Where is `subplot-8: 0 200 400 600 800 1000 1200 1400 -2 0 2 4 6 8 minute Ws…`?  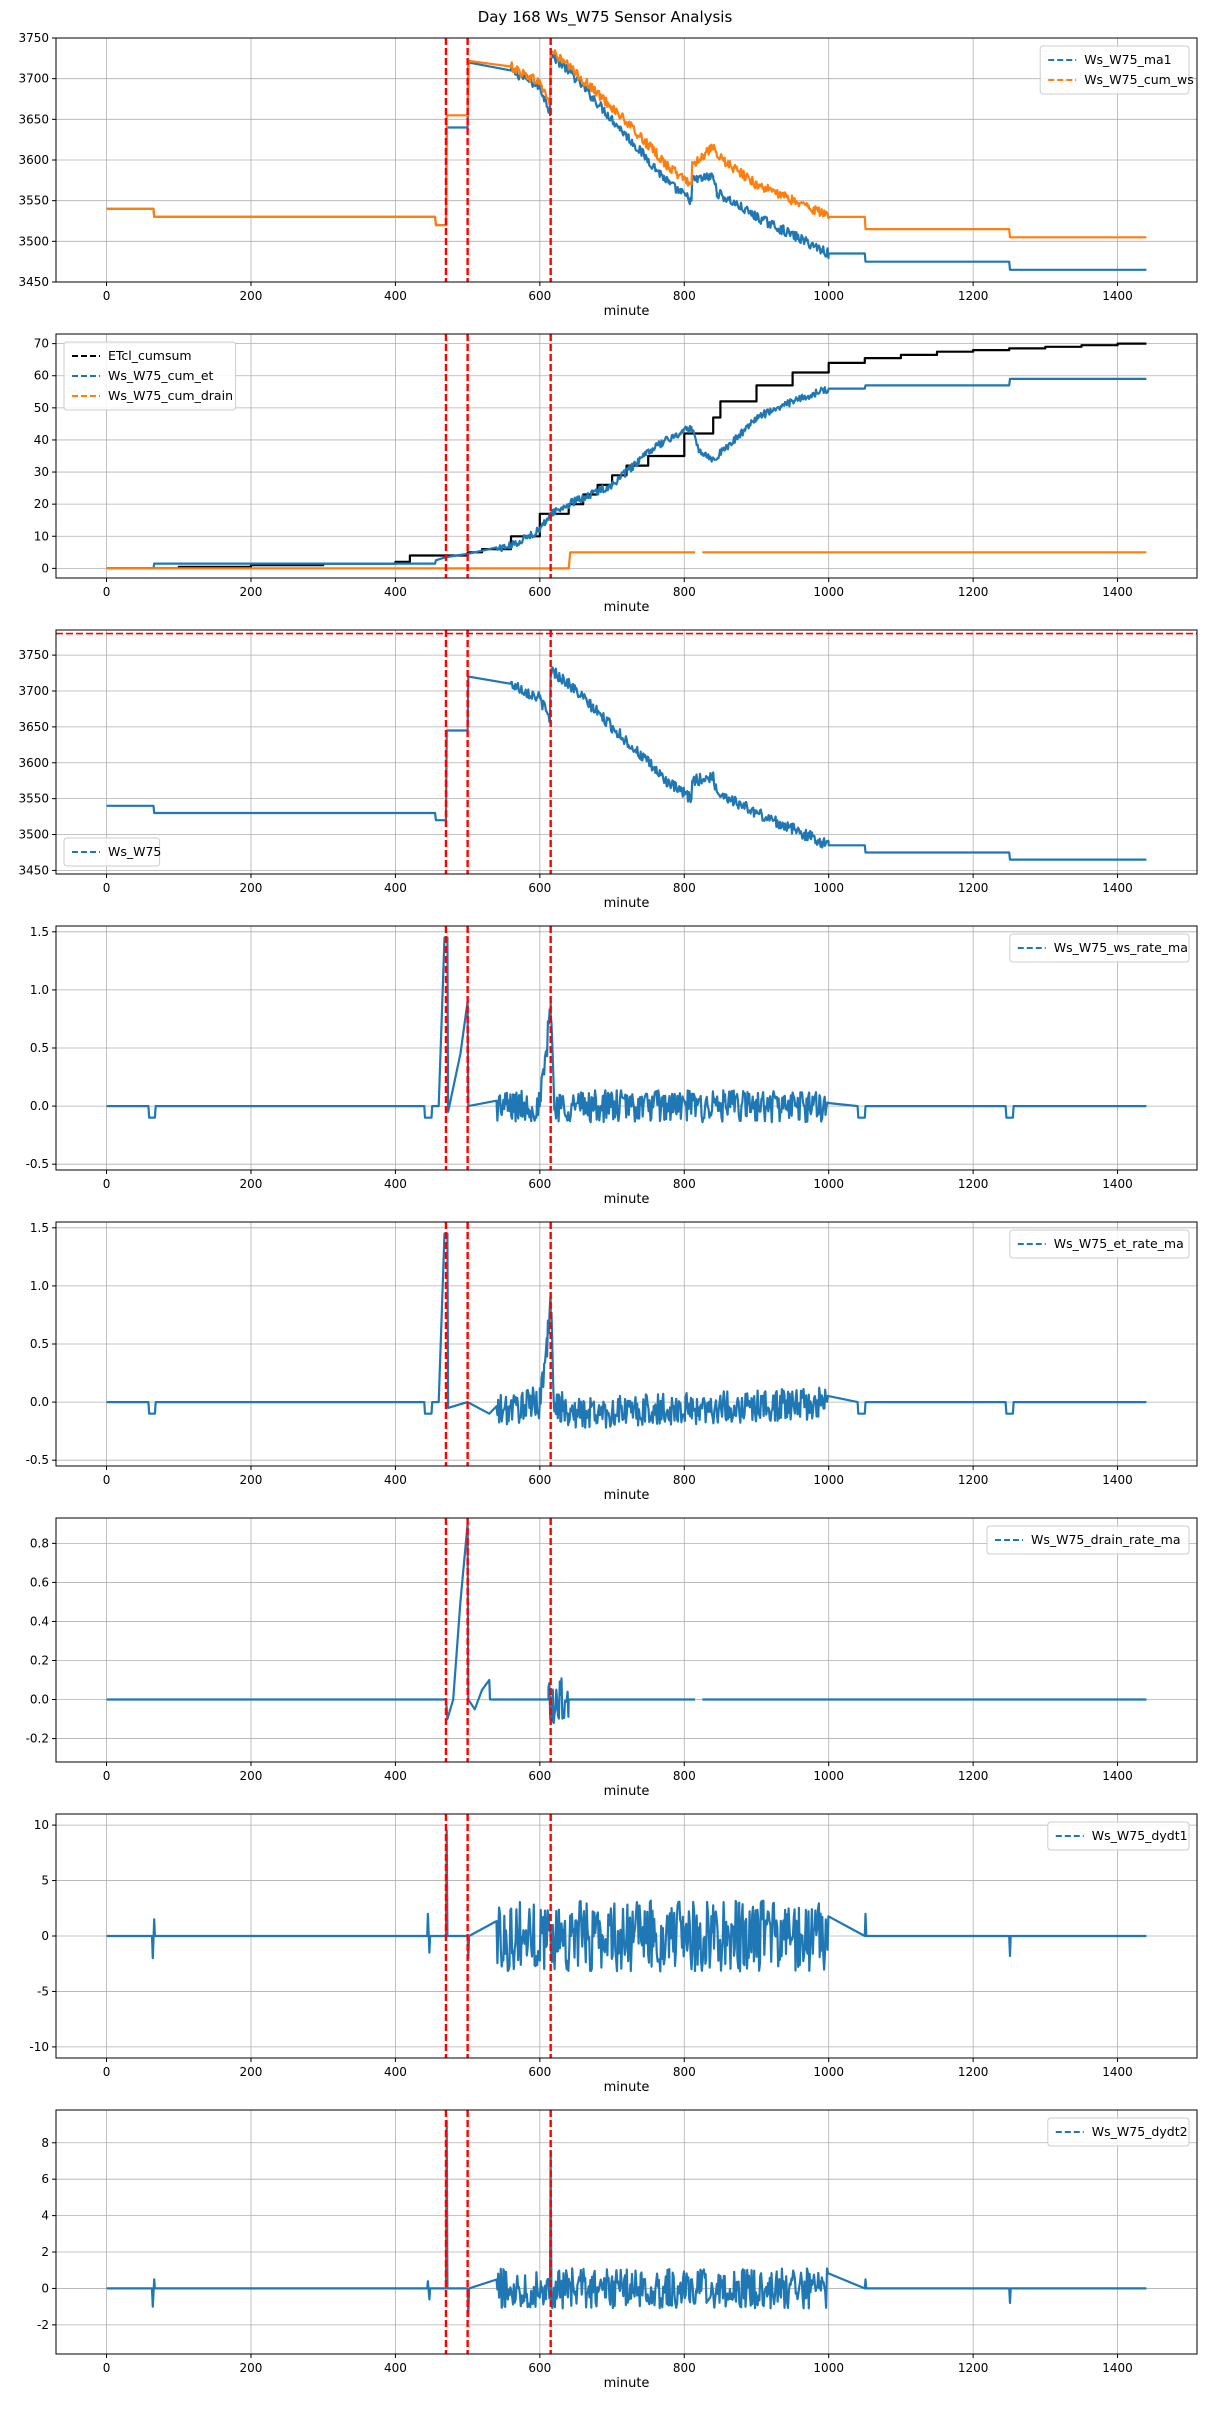 subplot-8: 0 200 400 600 800 1000 1200 1400 -2 0 2 4 6 8 minute Ws… is located at coordinates (617, 2250).